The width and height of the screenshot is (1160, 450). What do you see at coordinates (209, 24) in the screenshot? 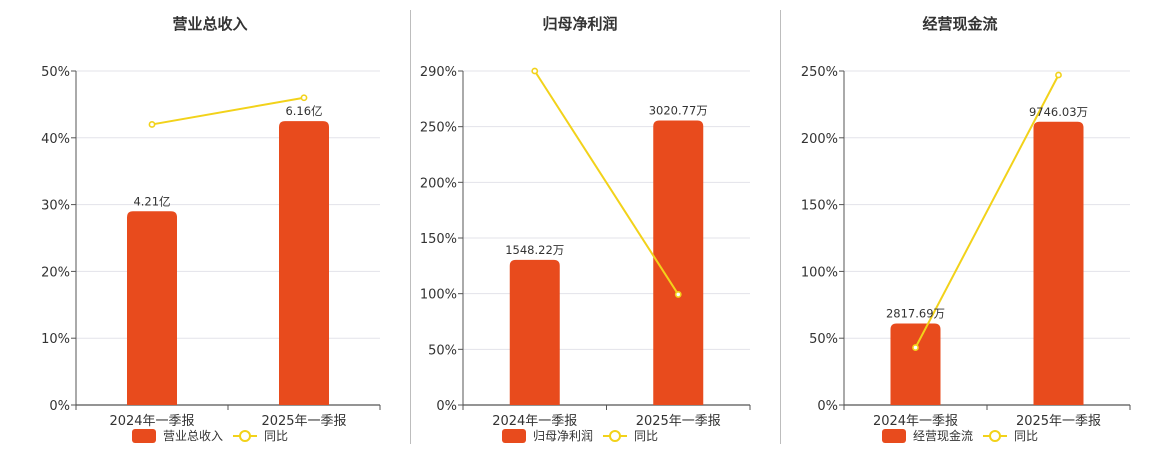
I see `chart-title: 营业总收入` at bounding box center [209, 24].